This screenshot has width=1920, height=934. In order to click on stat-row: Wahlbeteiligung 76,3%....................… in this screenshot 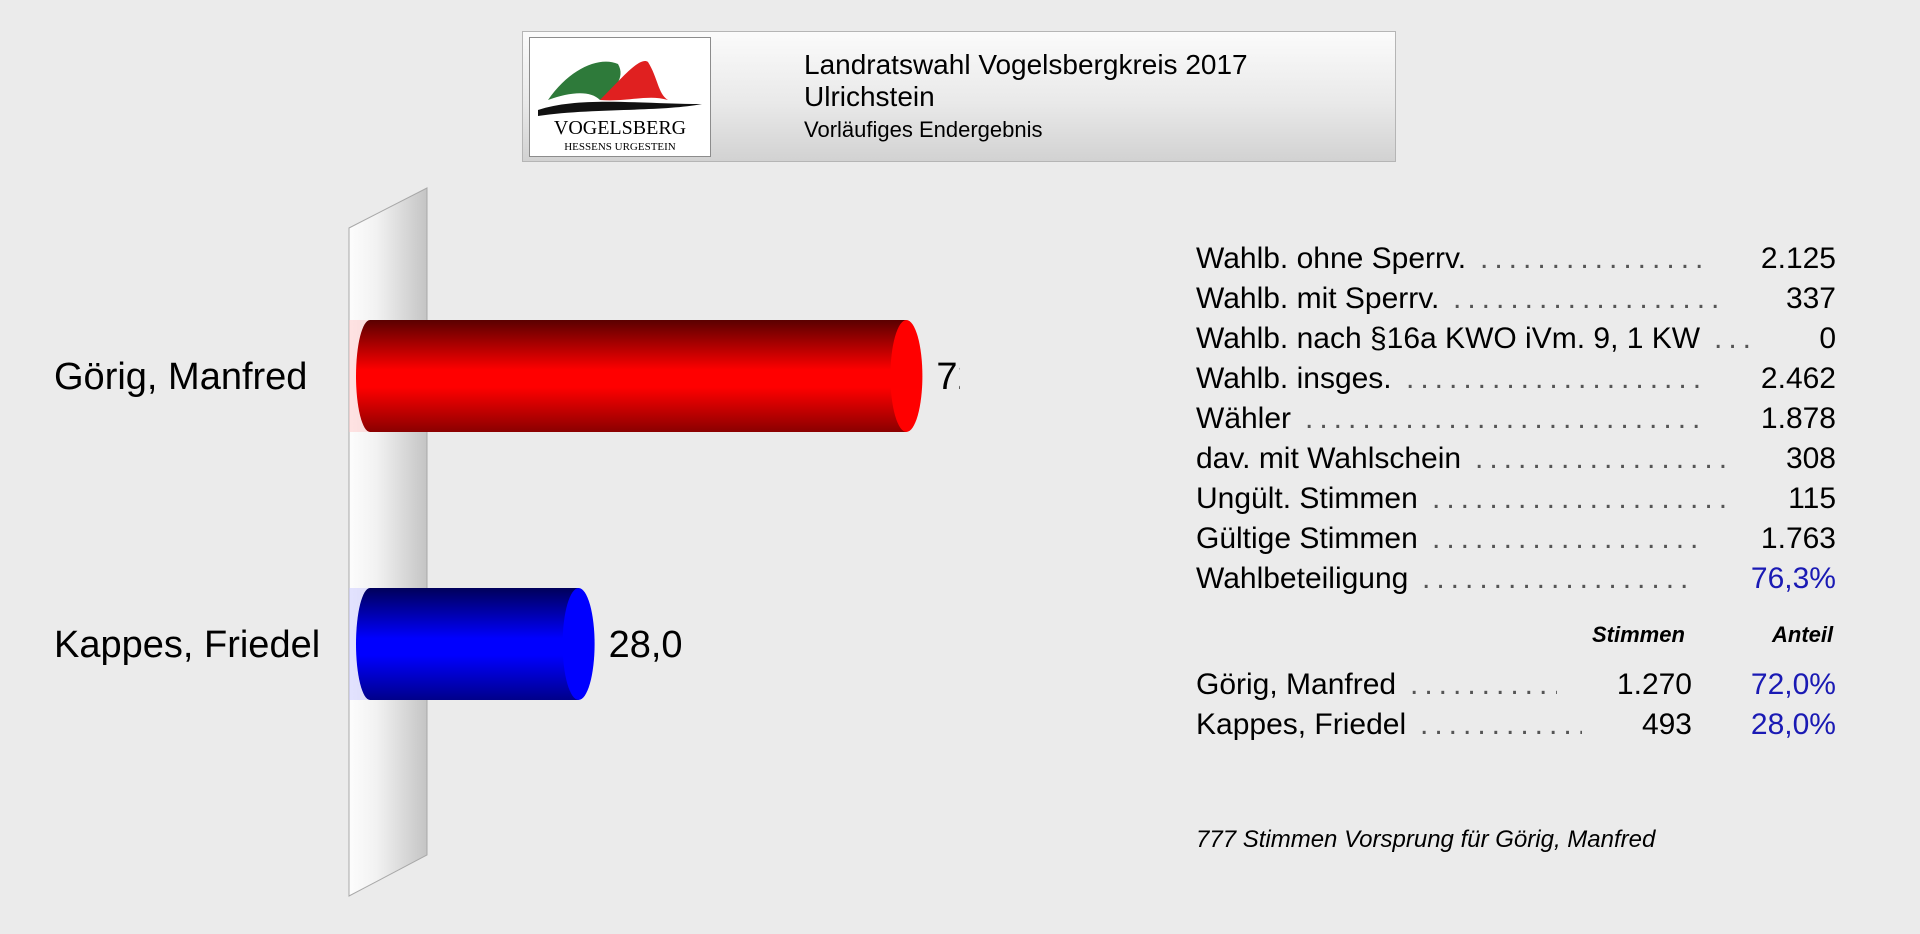, I will do `click(1516, 582)`.